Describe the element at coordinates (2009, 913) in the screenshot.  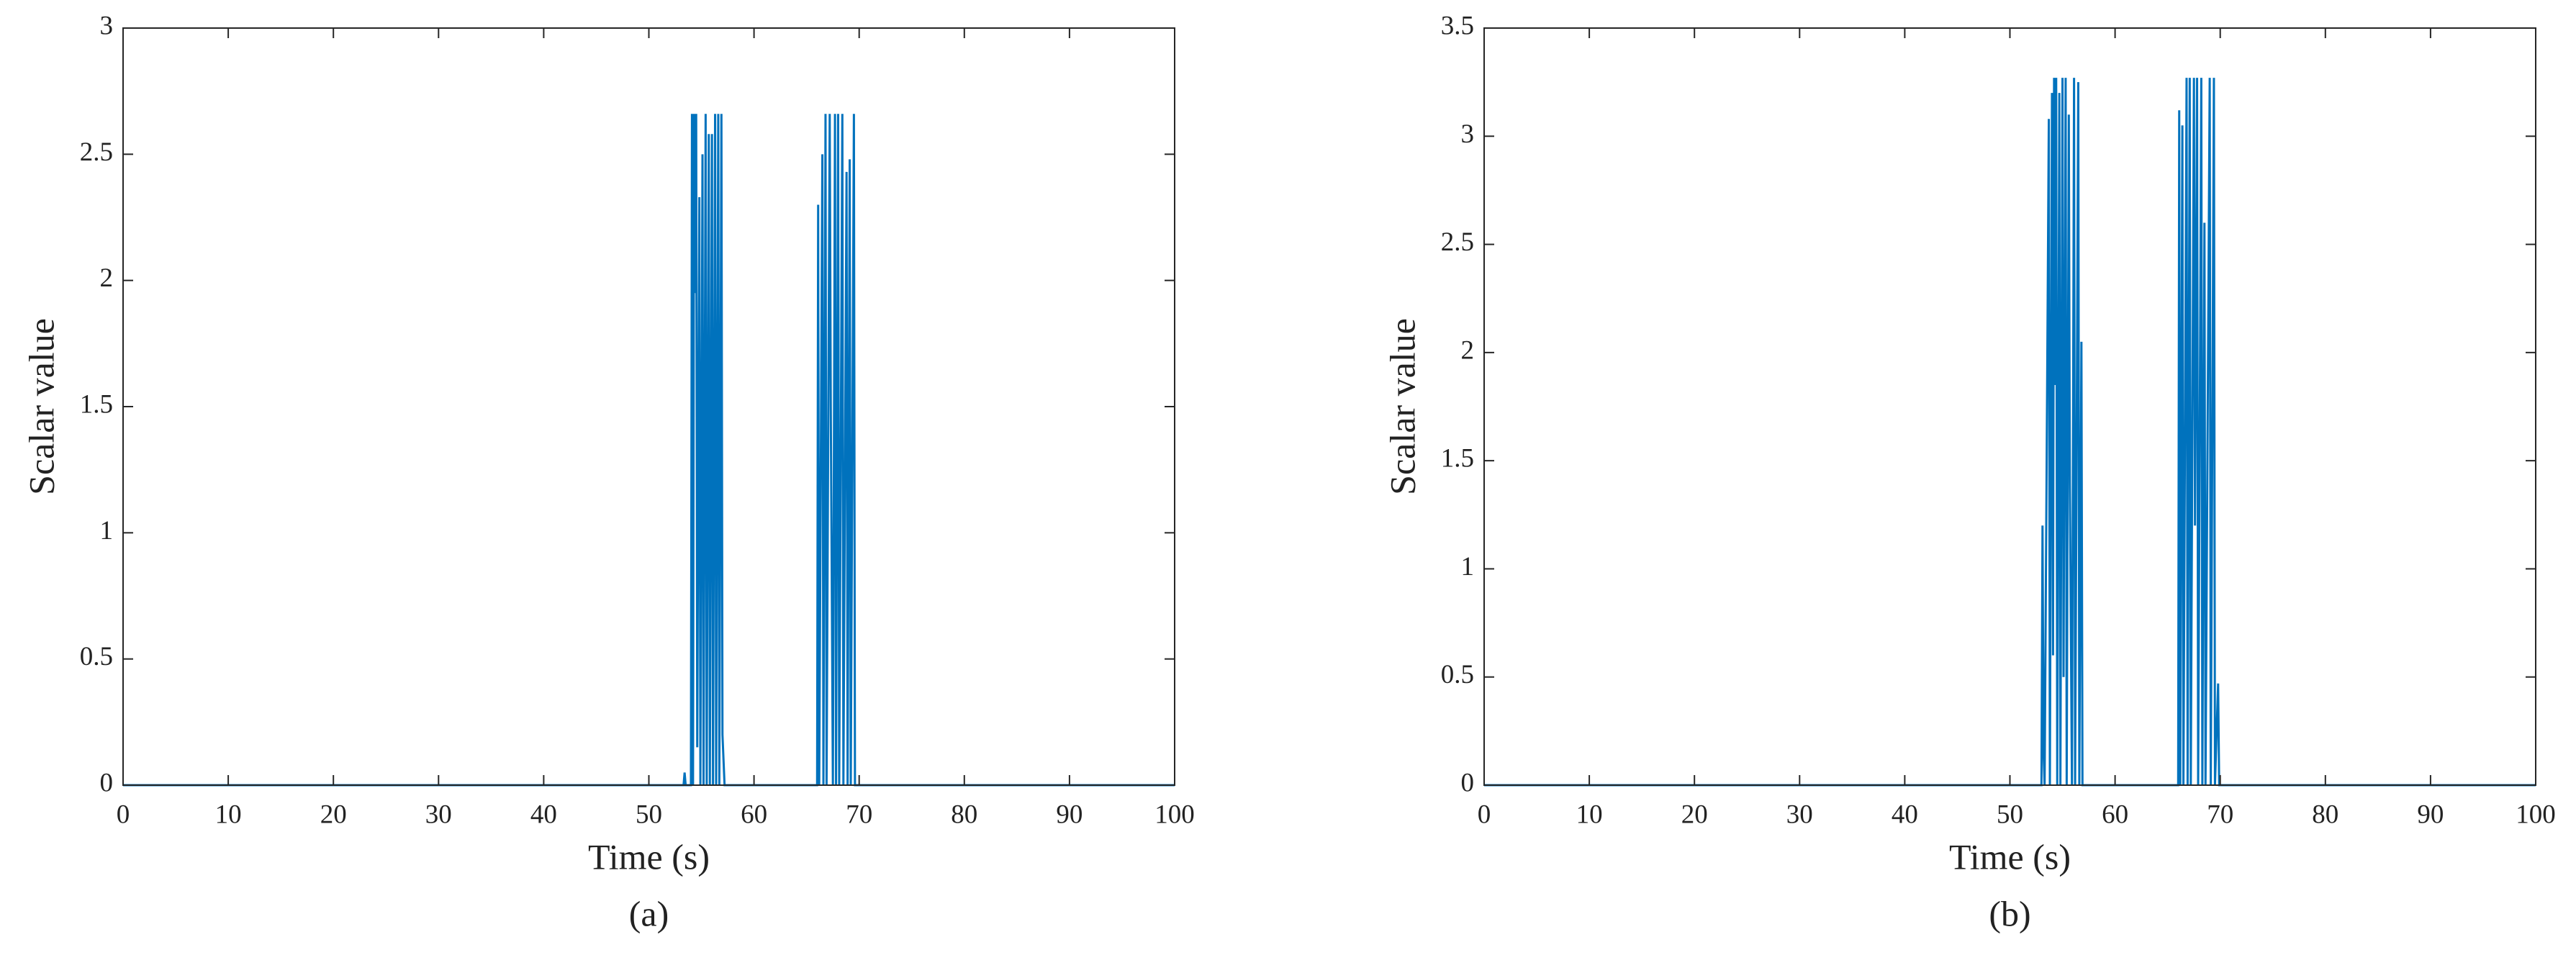
I see `caption: (b)` at that location.